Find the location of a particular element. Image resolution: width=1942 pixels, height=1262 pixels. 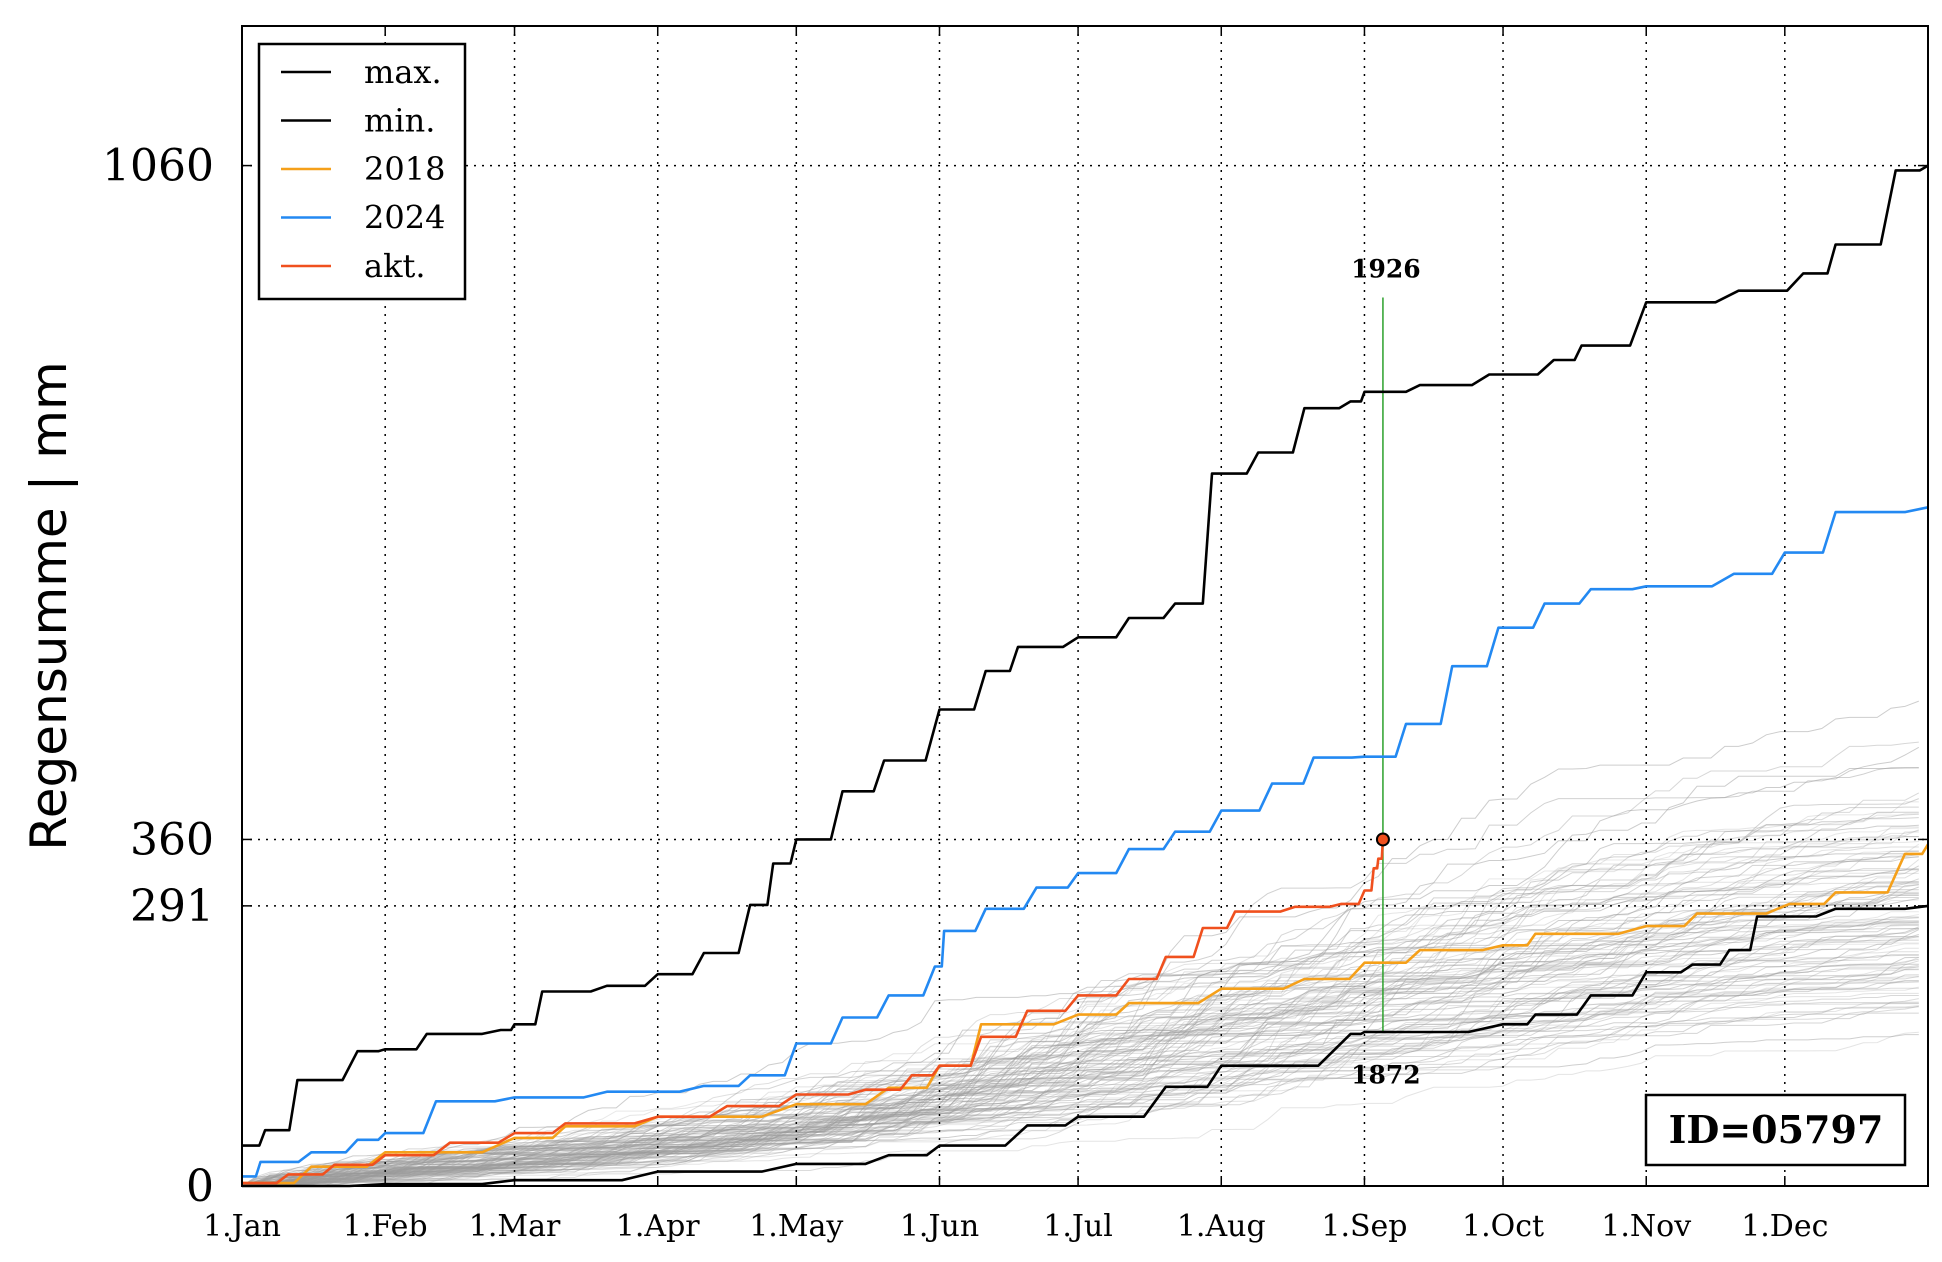

y-axis-label: Regensumme | mm is located at coordinates (49, 605).